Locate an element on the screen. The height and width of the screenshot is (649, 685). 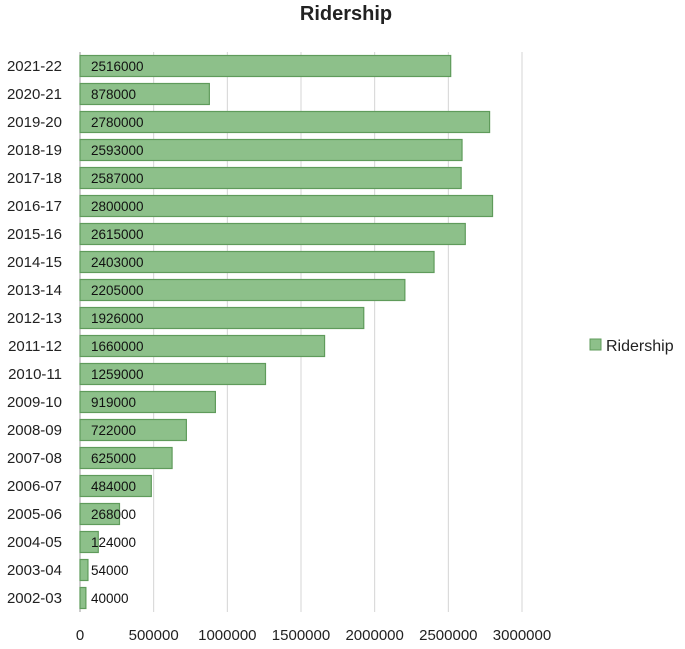
data-label: 2593000 is located at coordinates (117, 150).